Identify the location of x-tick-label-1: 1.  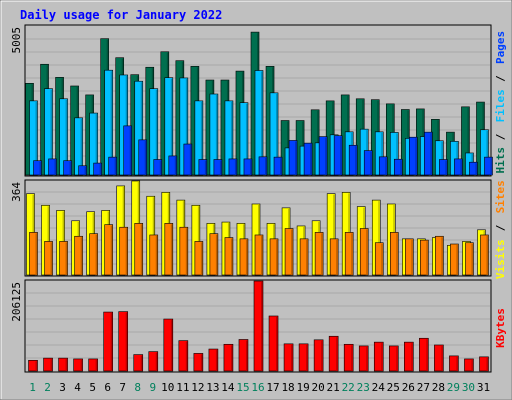
(32, 387).